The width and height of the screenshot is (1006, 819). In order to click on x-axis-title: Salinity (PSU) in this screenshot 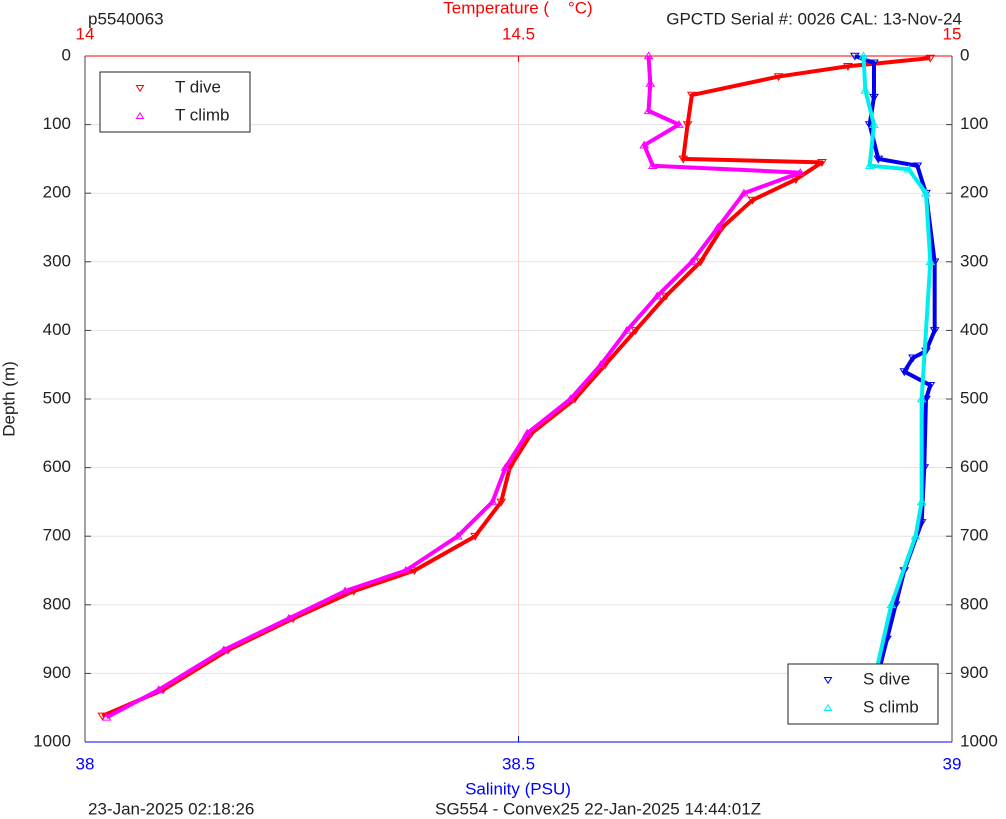, I will do `click(518, 788)`.